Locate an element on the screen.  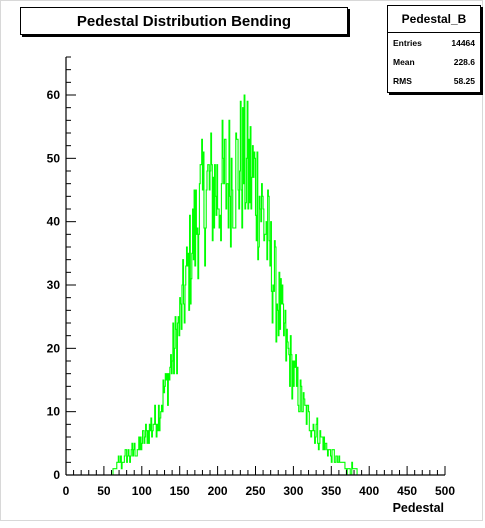
y-tick-label: 60 is located at coordinates (54, 95).